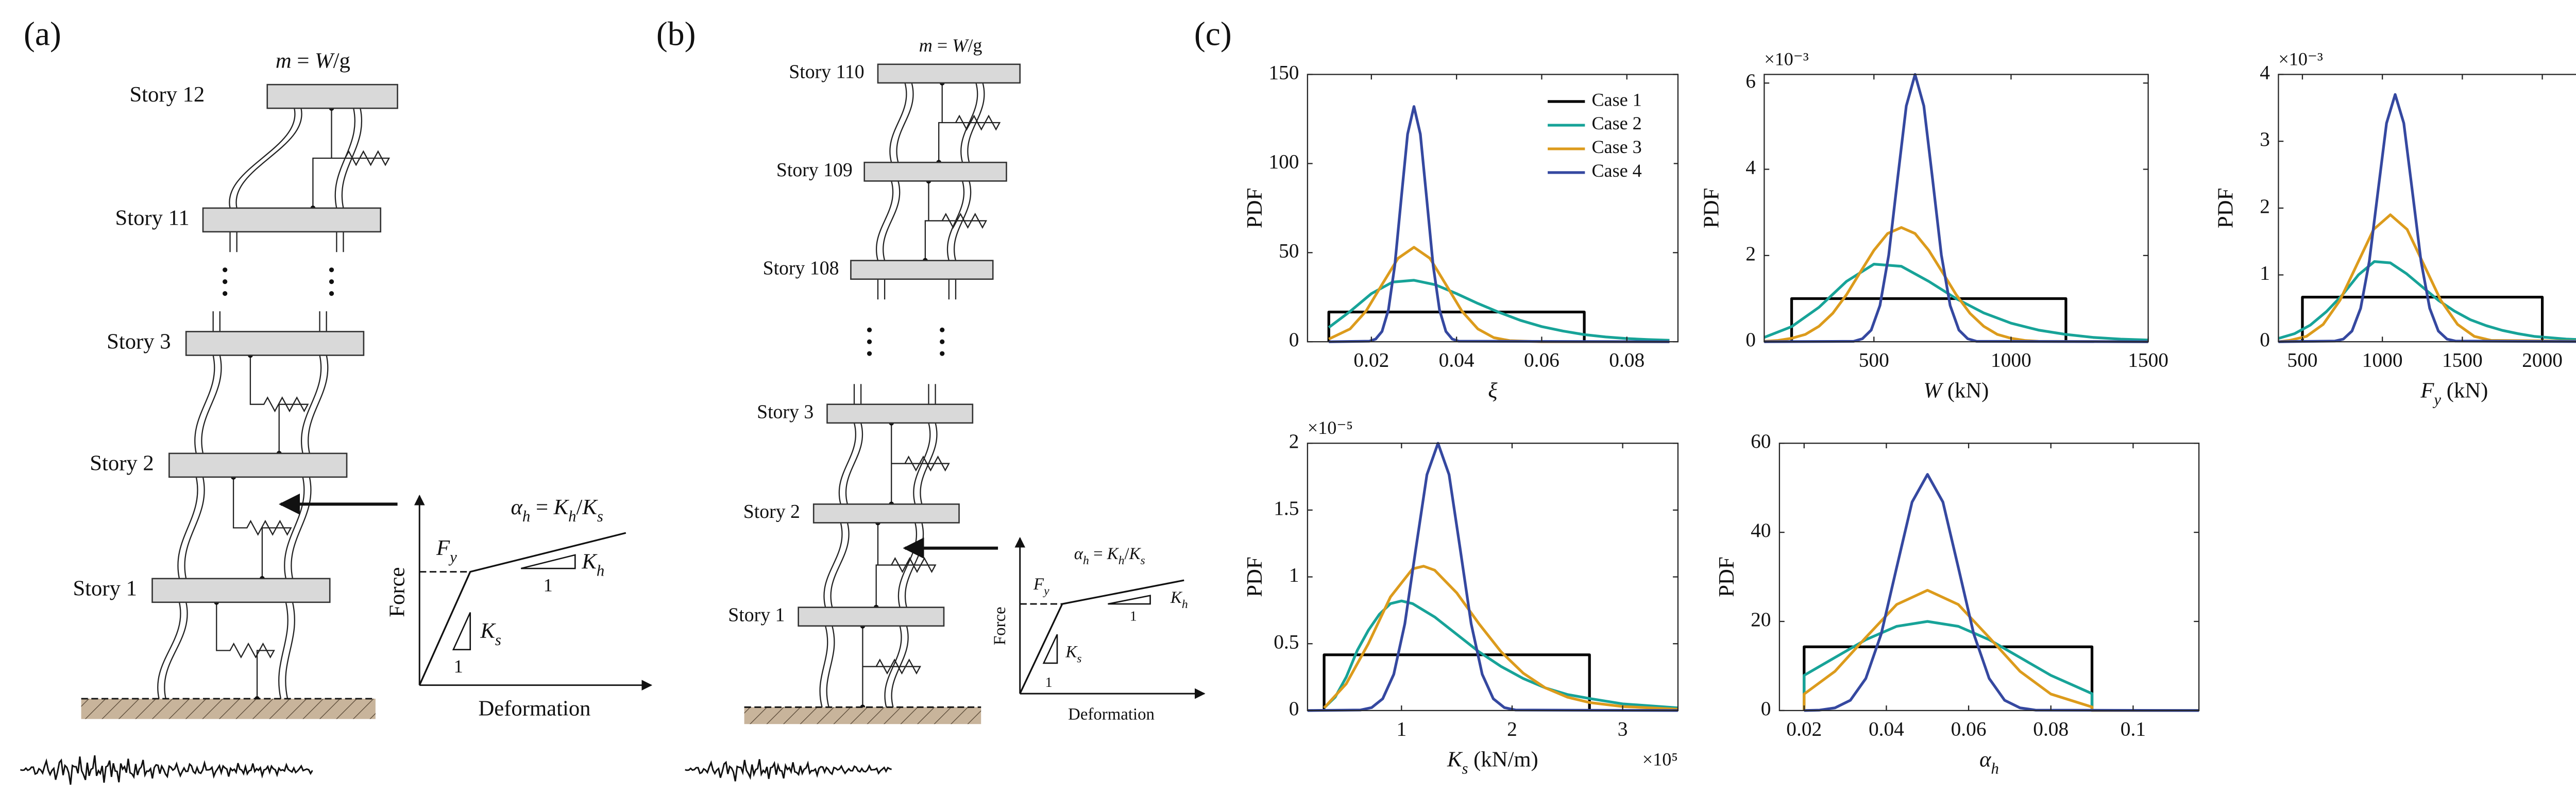 The width and height of the screenshot is (2576, 809). What do you see at coordinates (771, 512) in the screenshot?
I see `story-label: Story 2` at bounding box center [771, 512].